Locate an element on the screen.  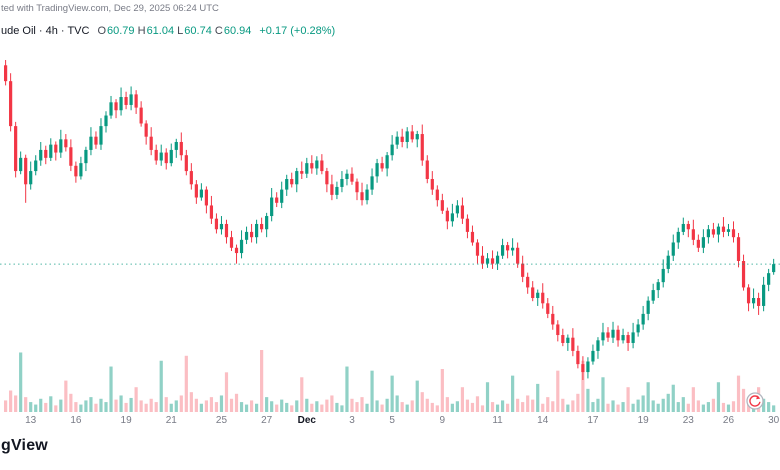
x-axis-label: 9 is located at coordinates (442, 420).